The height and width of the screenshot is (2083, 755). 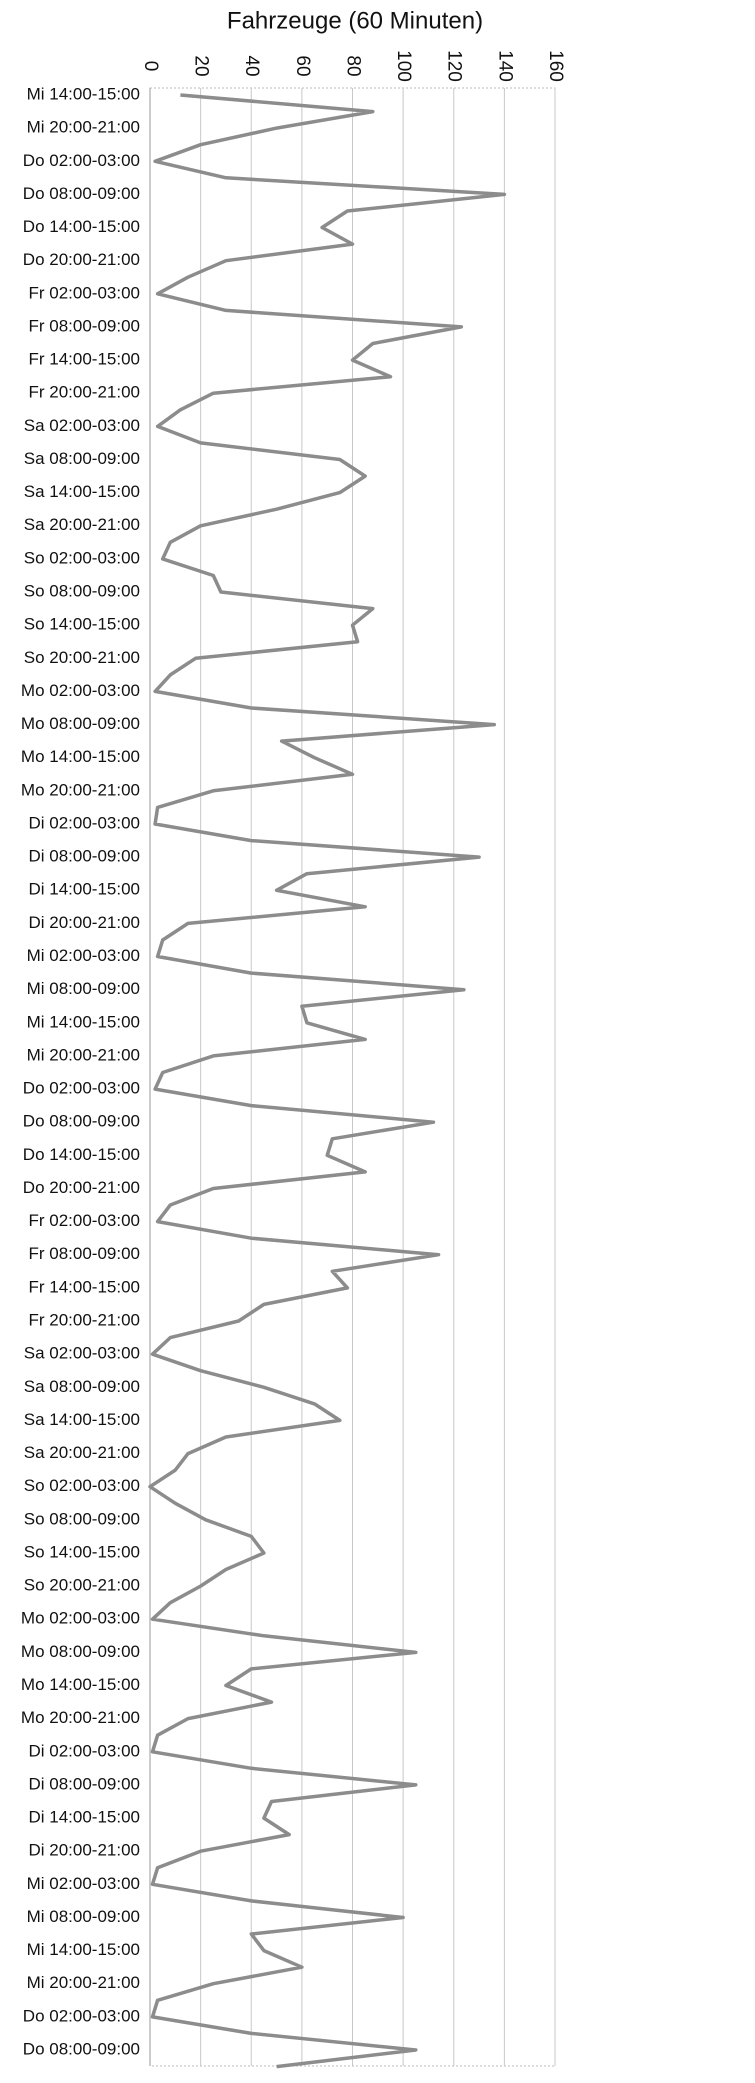 What do you see at coordinates (352, 65) in the screenshot?
I see `x-tick-label: 80` at bounding box center [352, 65].